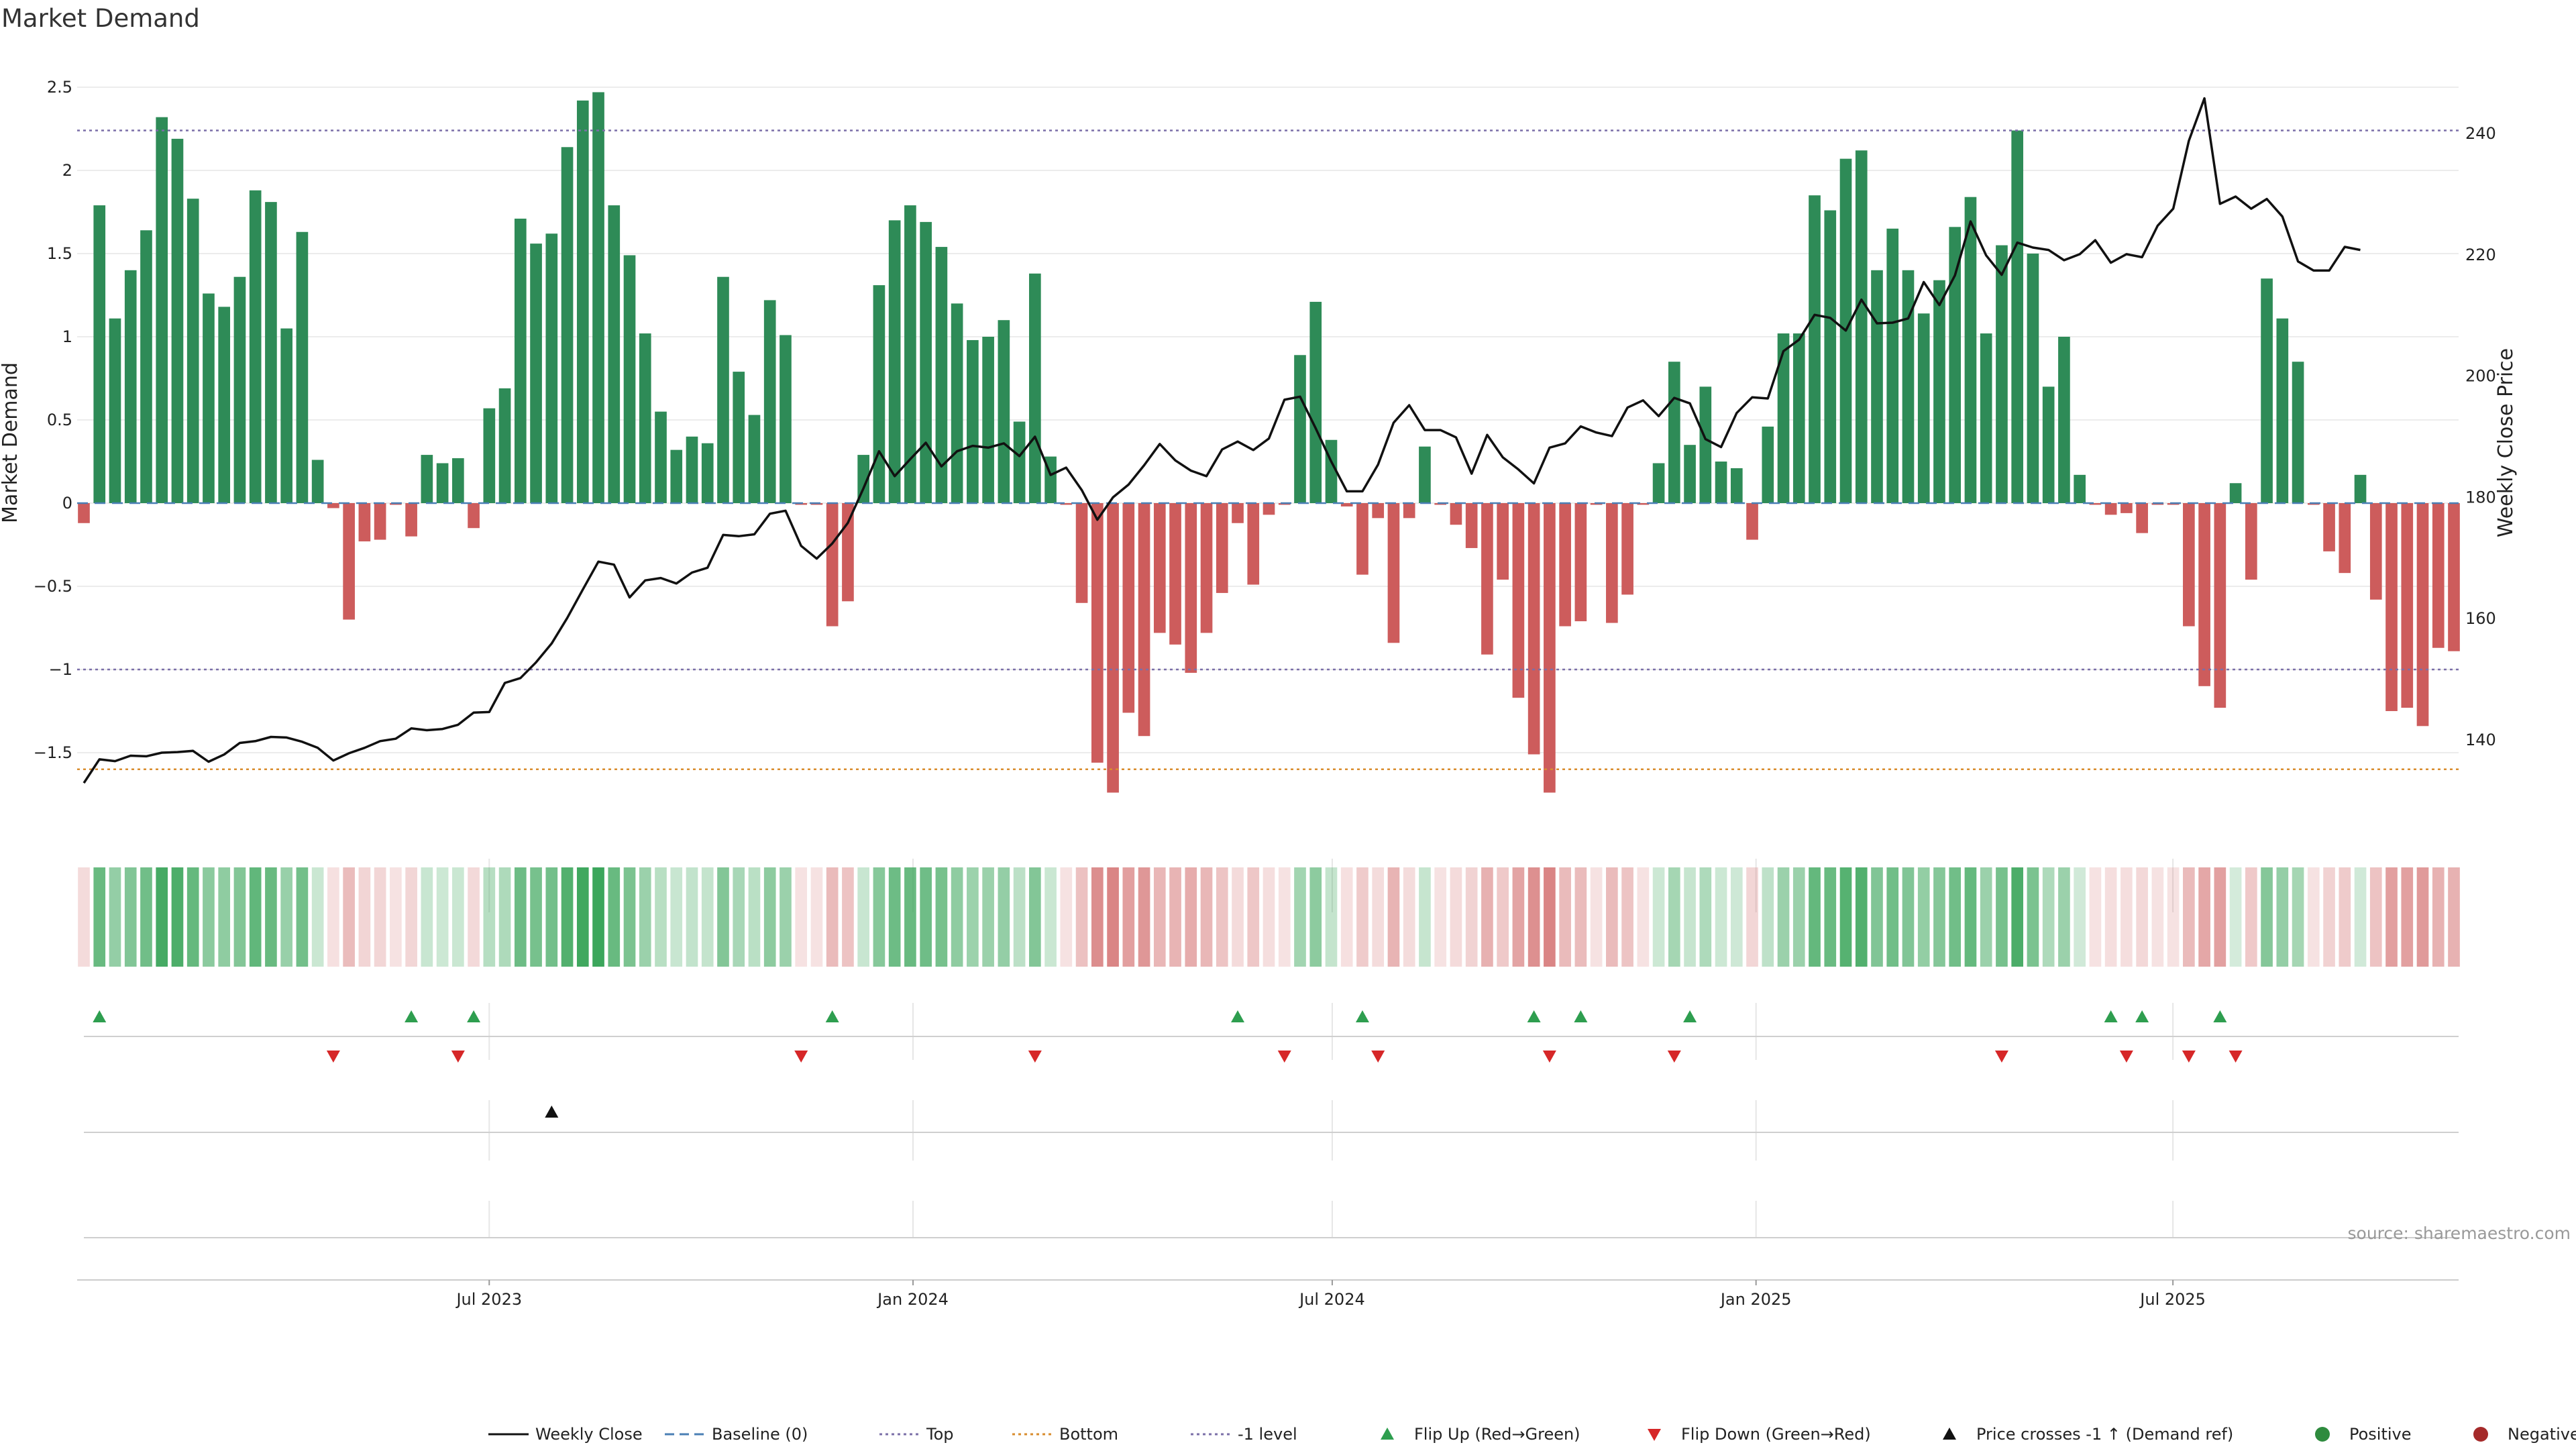 The width and height of the screenshot is (2576, 1449). Describe the element at coordinates (1654, 1435) in the screenshot. I see `legend-swatch-triangle-down` at that location.